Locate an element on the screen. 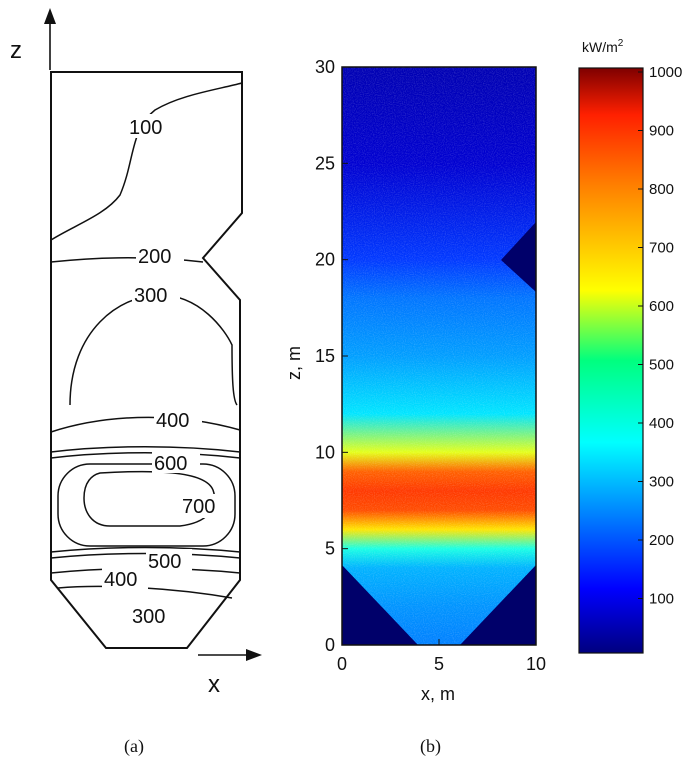  contour-line-upper-a is located at coordinates (145, 449).